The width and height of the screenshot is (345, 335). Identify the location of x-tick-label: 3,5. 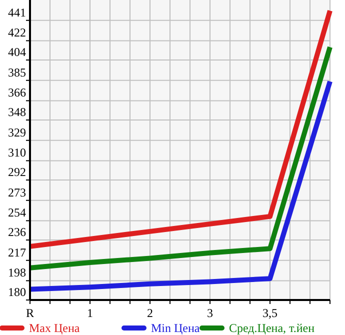
(270, 313).